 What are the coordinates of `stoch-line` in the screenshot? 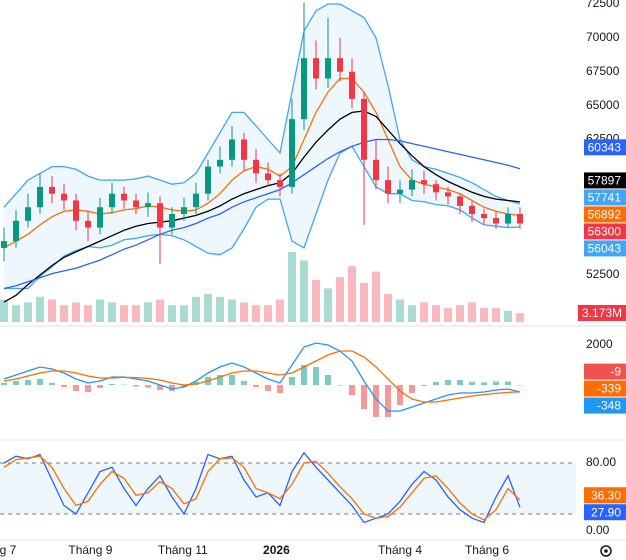 It's located at (262, 488).